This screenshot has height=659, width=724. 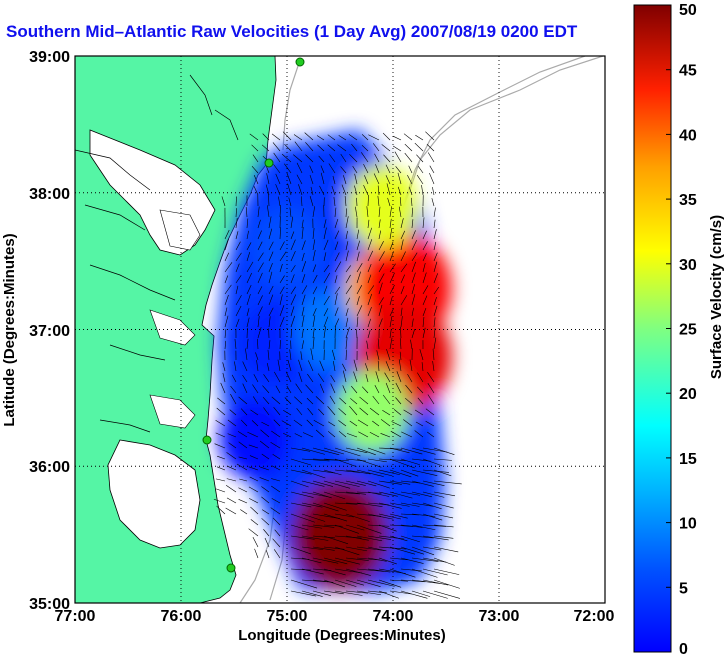 I want to click on colorbar-tick-label: 5, so click(x=683, y=588).